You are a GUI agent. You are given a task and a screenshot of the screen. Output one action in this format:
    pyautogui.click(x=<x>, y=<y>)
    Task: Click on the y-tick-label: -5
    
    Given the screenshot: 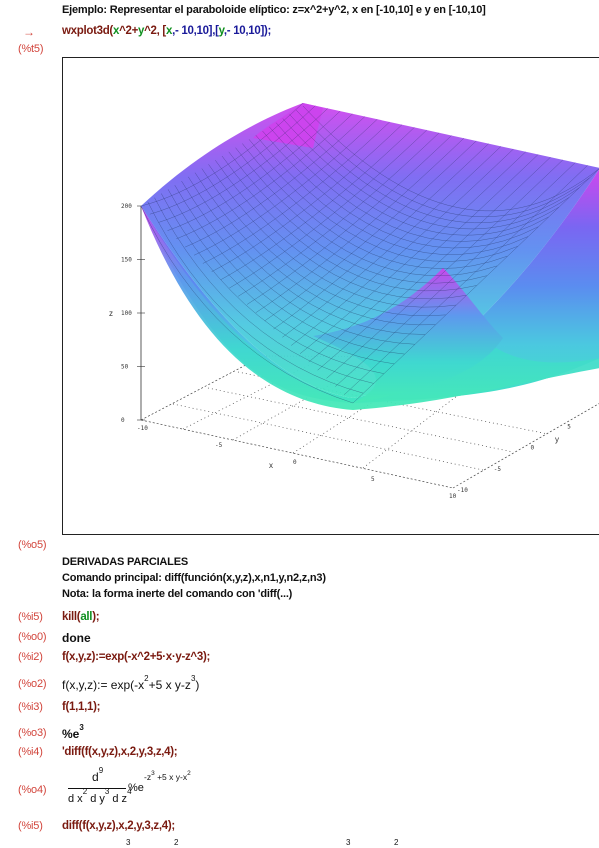 What is the action you would take?
    pyautogui.click(x=498, y=469)
    